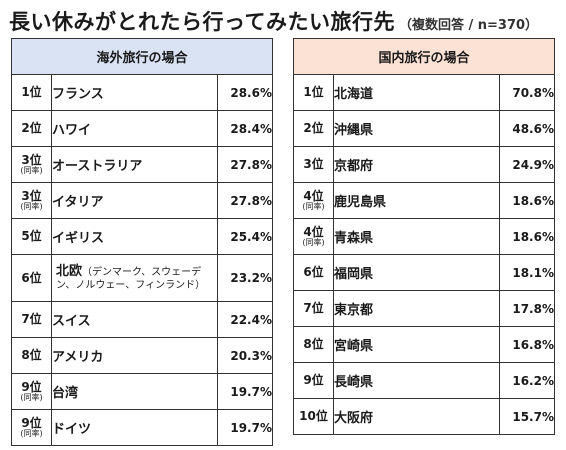 The image size is (566, 450). I want to click on destination-cell: 北海道, so click(416, 92).